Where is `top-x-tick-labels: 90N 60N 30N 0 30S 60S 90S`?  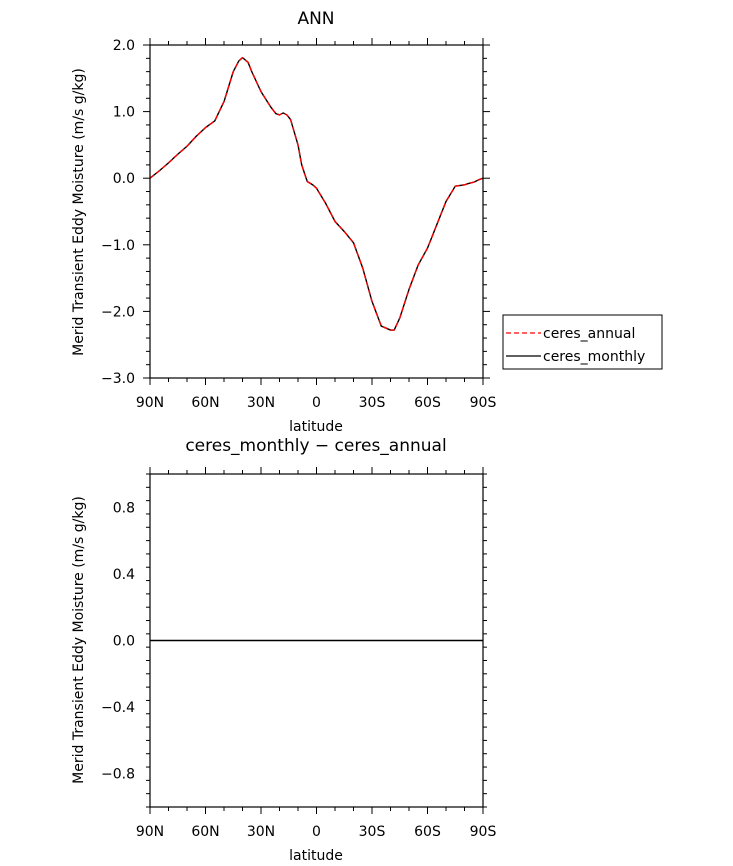 top-x-tick-labels: 90N 60N 30N 0 30S 60S 90S is located at coordinates (316, 403).